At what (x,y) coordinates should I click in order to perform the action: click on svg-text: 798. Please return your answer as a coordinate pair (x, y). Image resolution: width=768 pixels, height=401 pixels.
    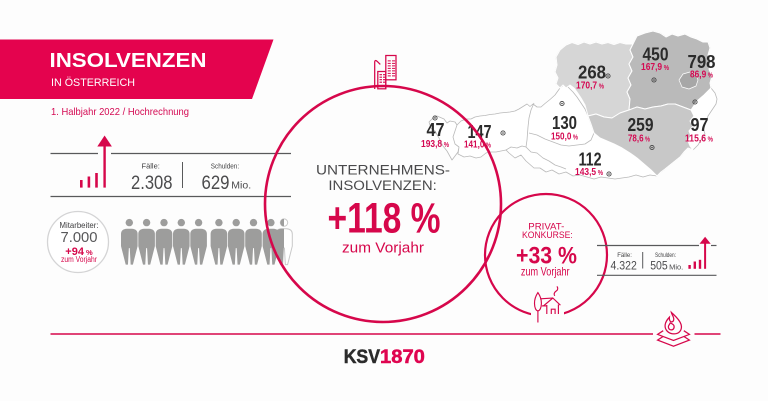
    Looking at the image, I should click on (702, 62).